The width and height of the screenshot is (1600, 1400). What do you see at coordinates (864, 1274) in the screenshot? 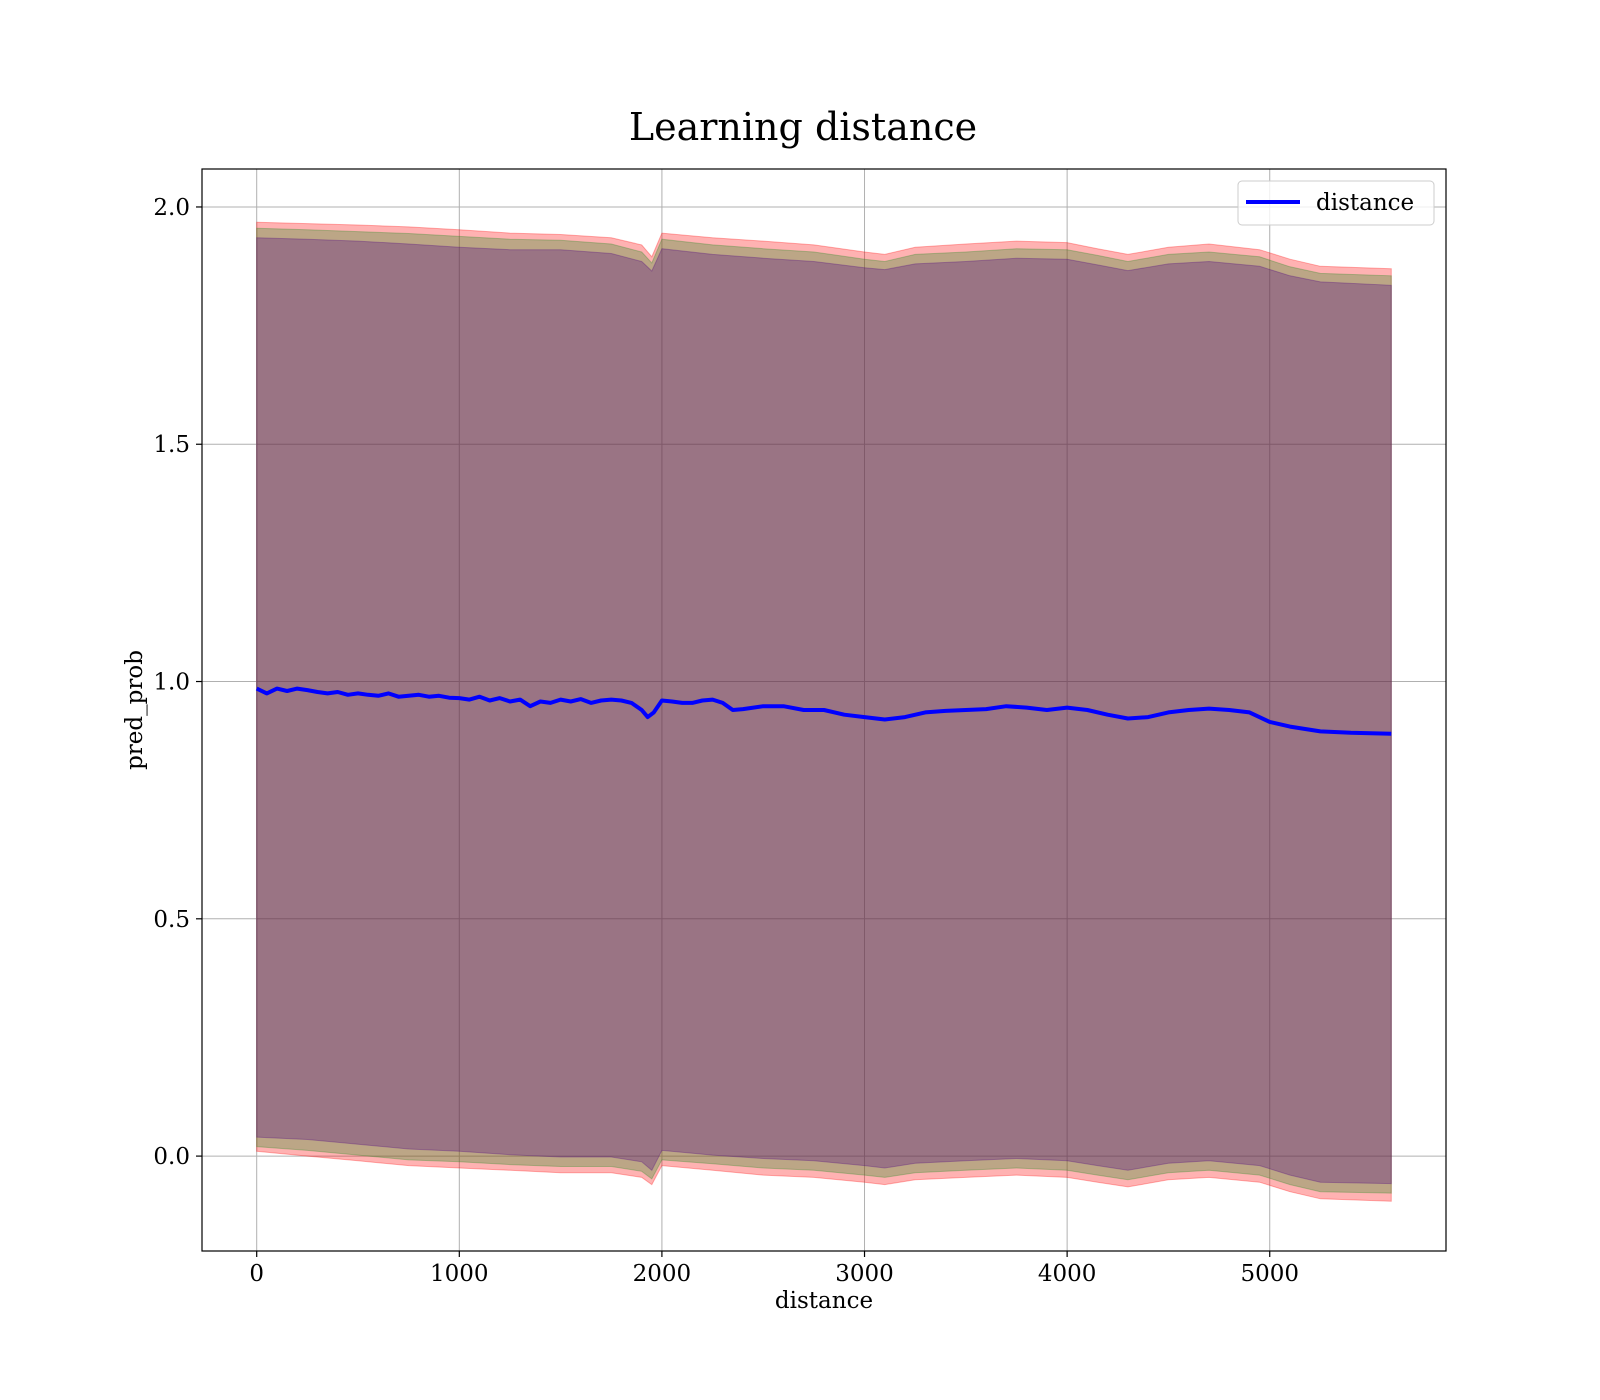
I see `x-tick-label: 3000` at bounding box center [864, 1274].